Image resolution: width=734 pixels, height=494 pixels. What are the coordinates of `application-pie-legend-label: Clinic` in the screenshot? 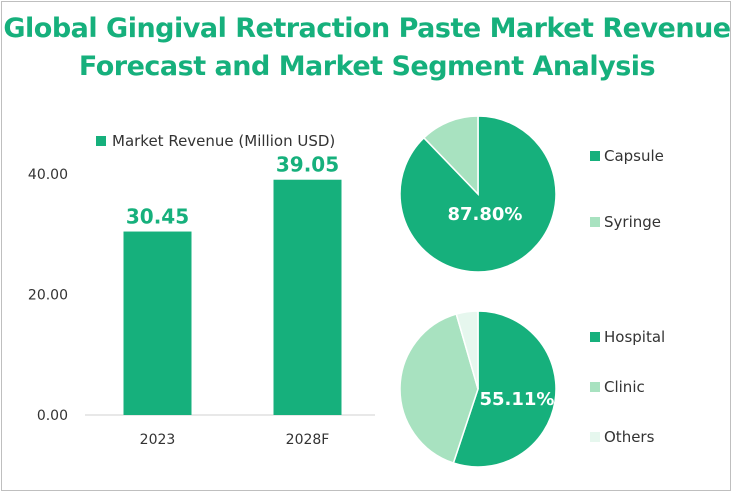 It's located at (624, 387).